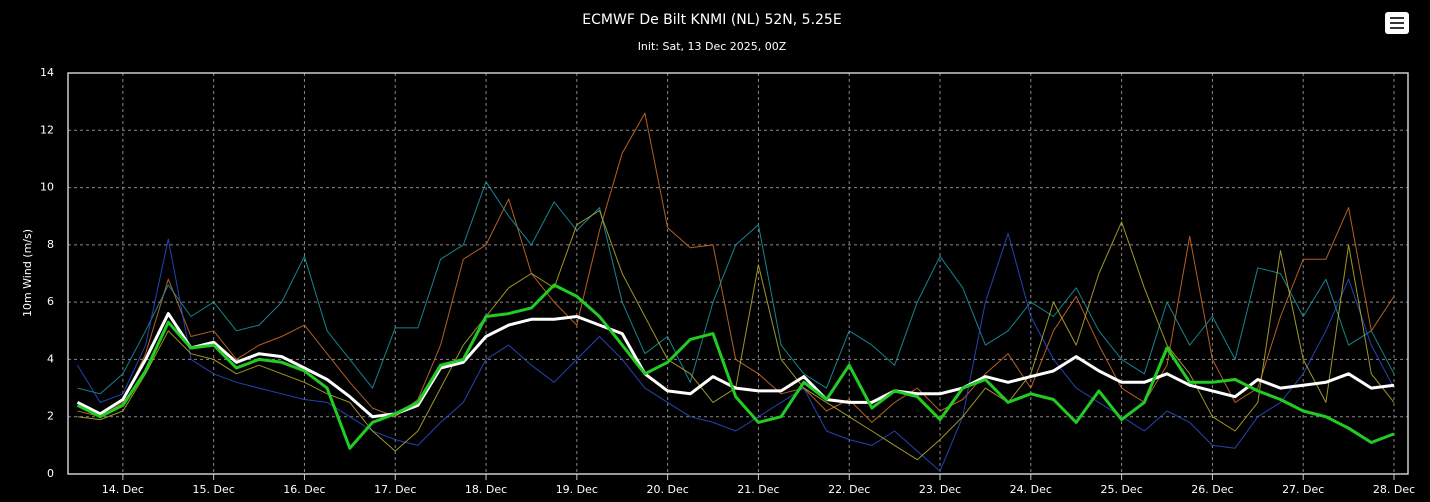  I want to click on y-tick-label: 4, so click(50, 358).